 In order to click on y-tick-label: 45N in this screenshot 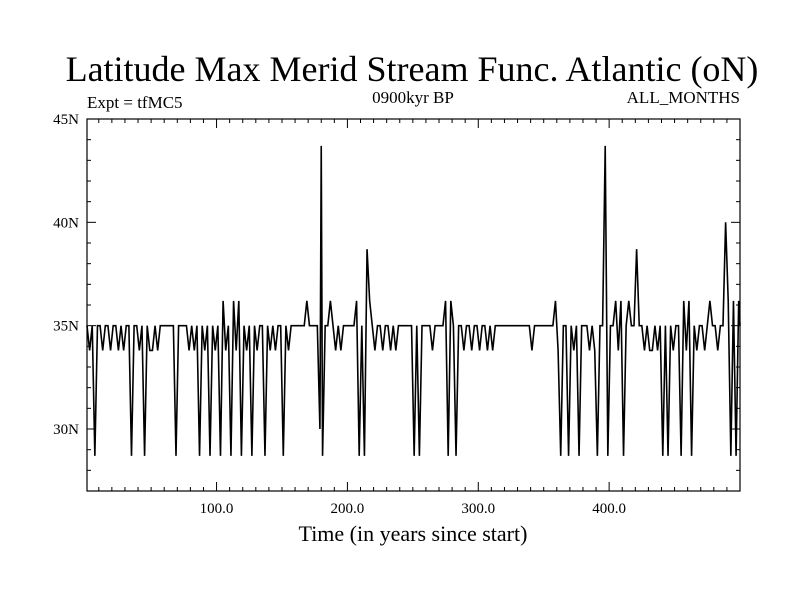, I will do `click(66, 120)`.